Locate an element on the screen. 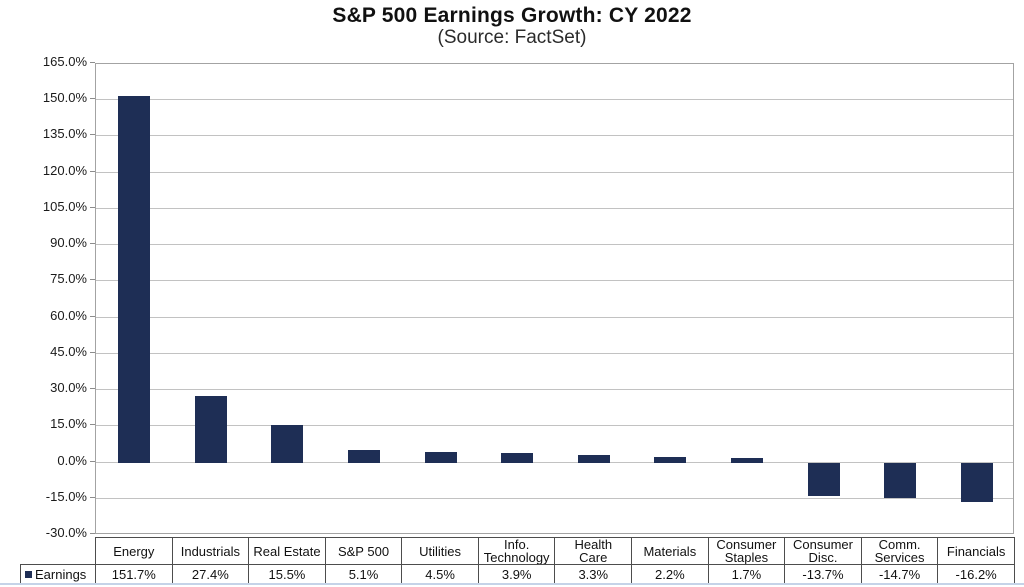 This screenshot has height=587, width=1024. value-comm-services: -14.7% is located at coordinates (899, 574).